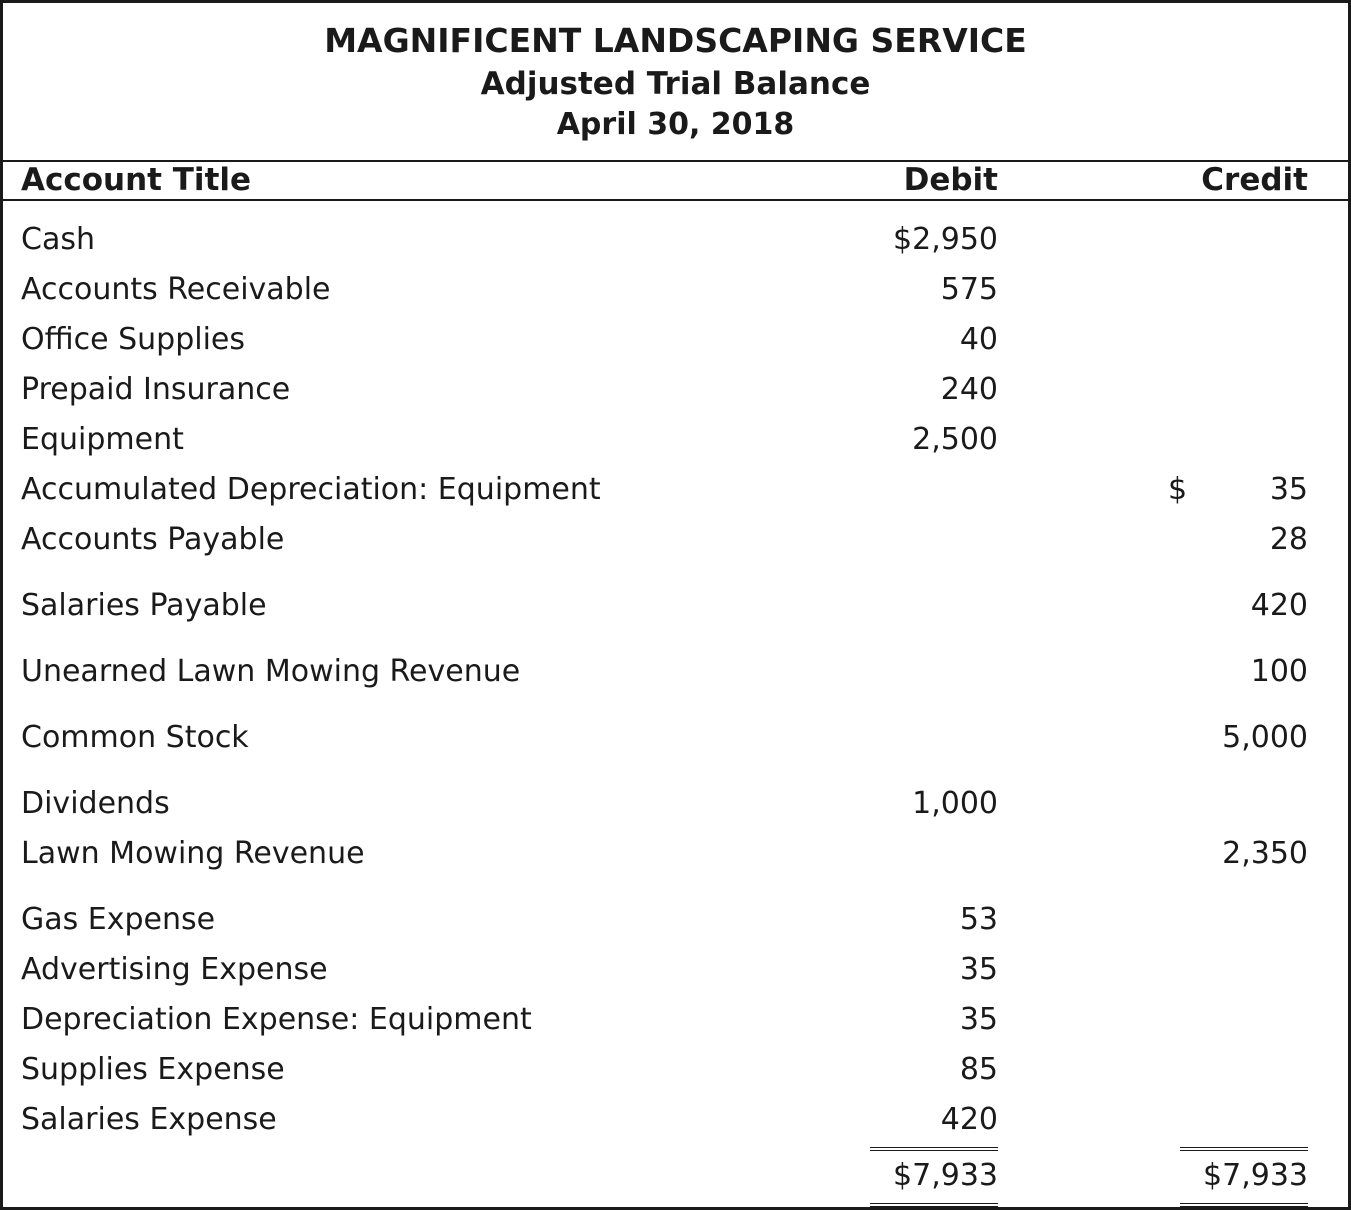 The height and width of the screenshot is (1210, 1351). What do you see at coordinates (153, 1069) in the screenshot?
I see `account-title-cell: Supplies Expense` at bounding box center [153, 1069].